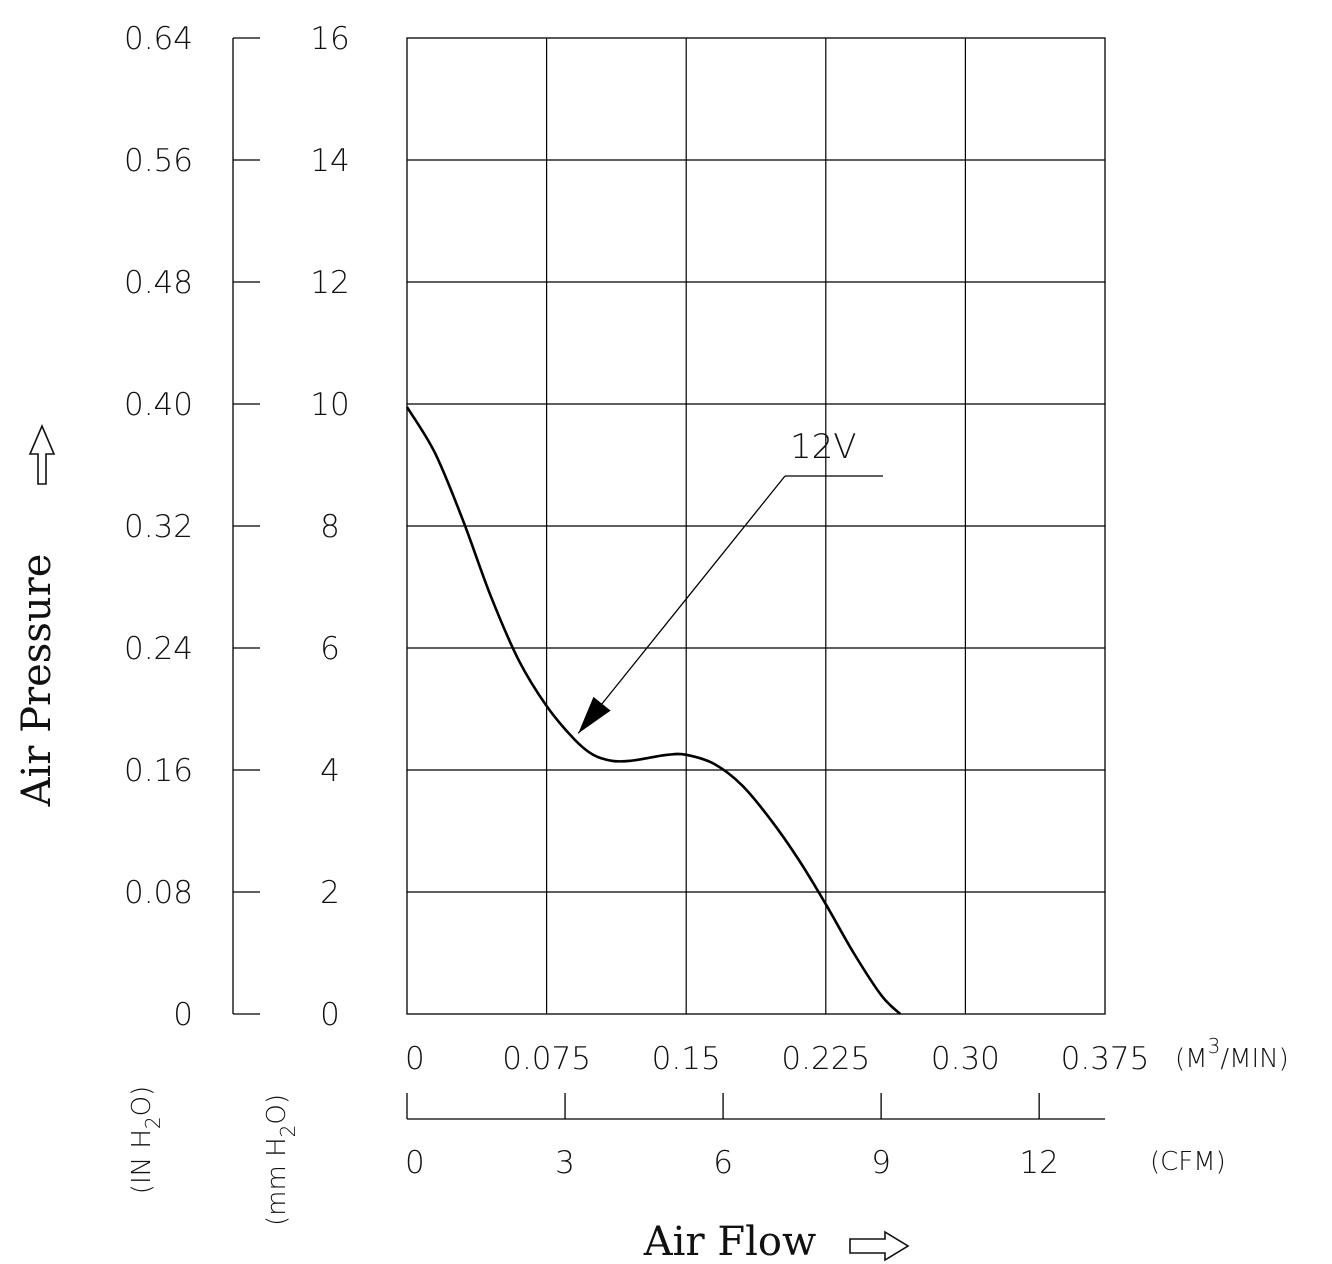 The image size is (1332, 1264). I want to click on x-secondary-tick-label: 9, so click(881, 1163).